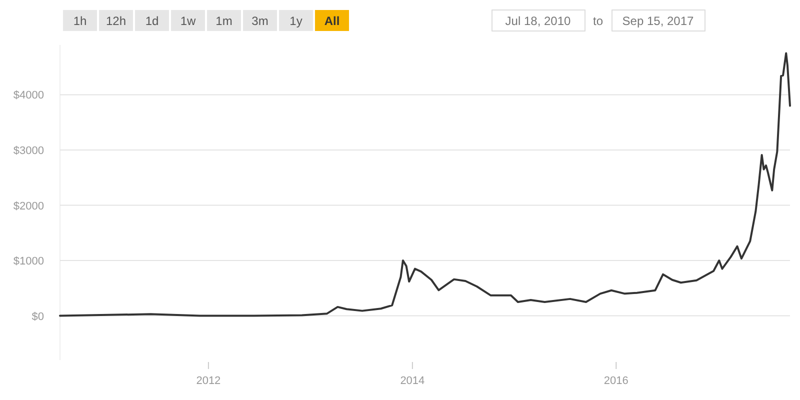 Image resolution: width=800 pixels, height=400 pixels. I want to click on y-tick-label: $1000, so click(28, 262).